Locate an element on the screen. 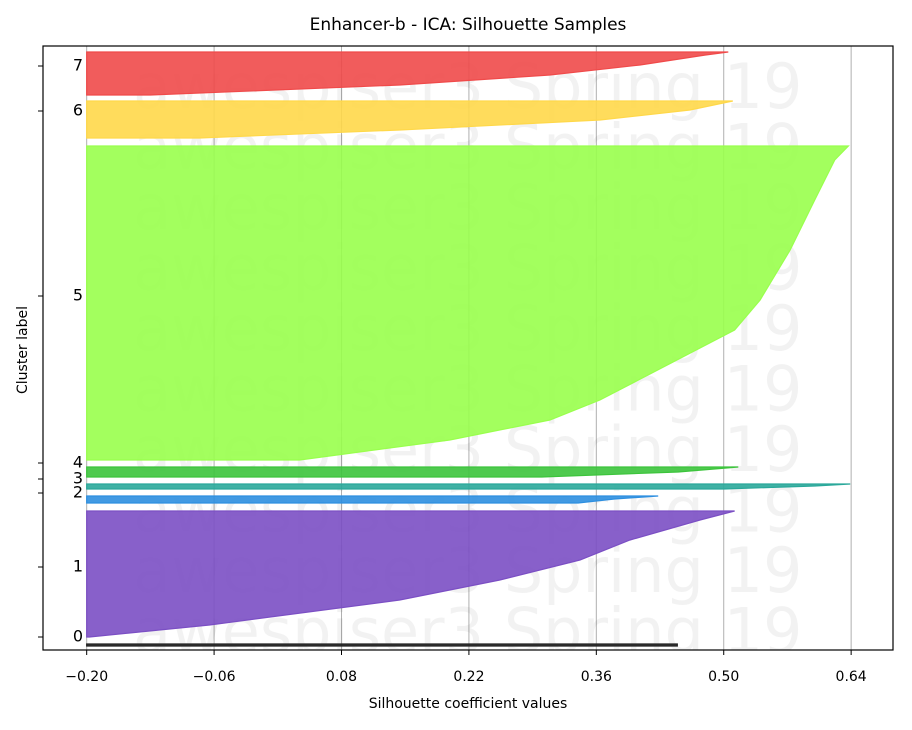 This screenshot has width=912, height=730. x-tick-label: −0.06 is located at coordinates (214, 677).